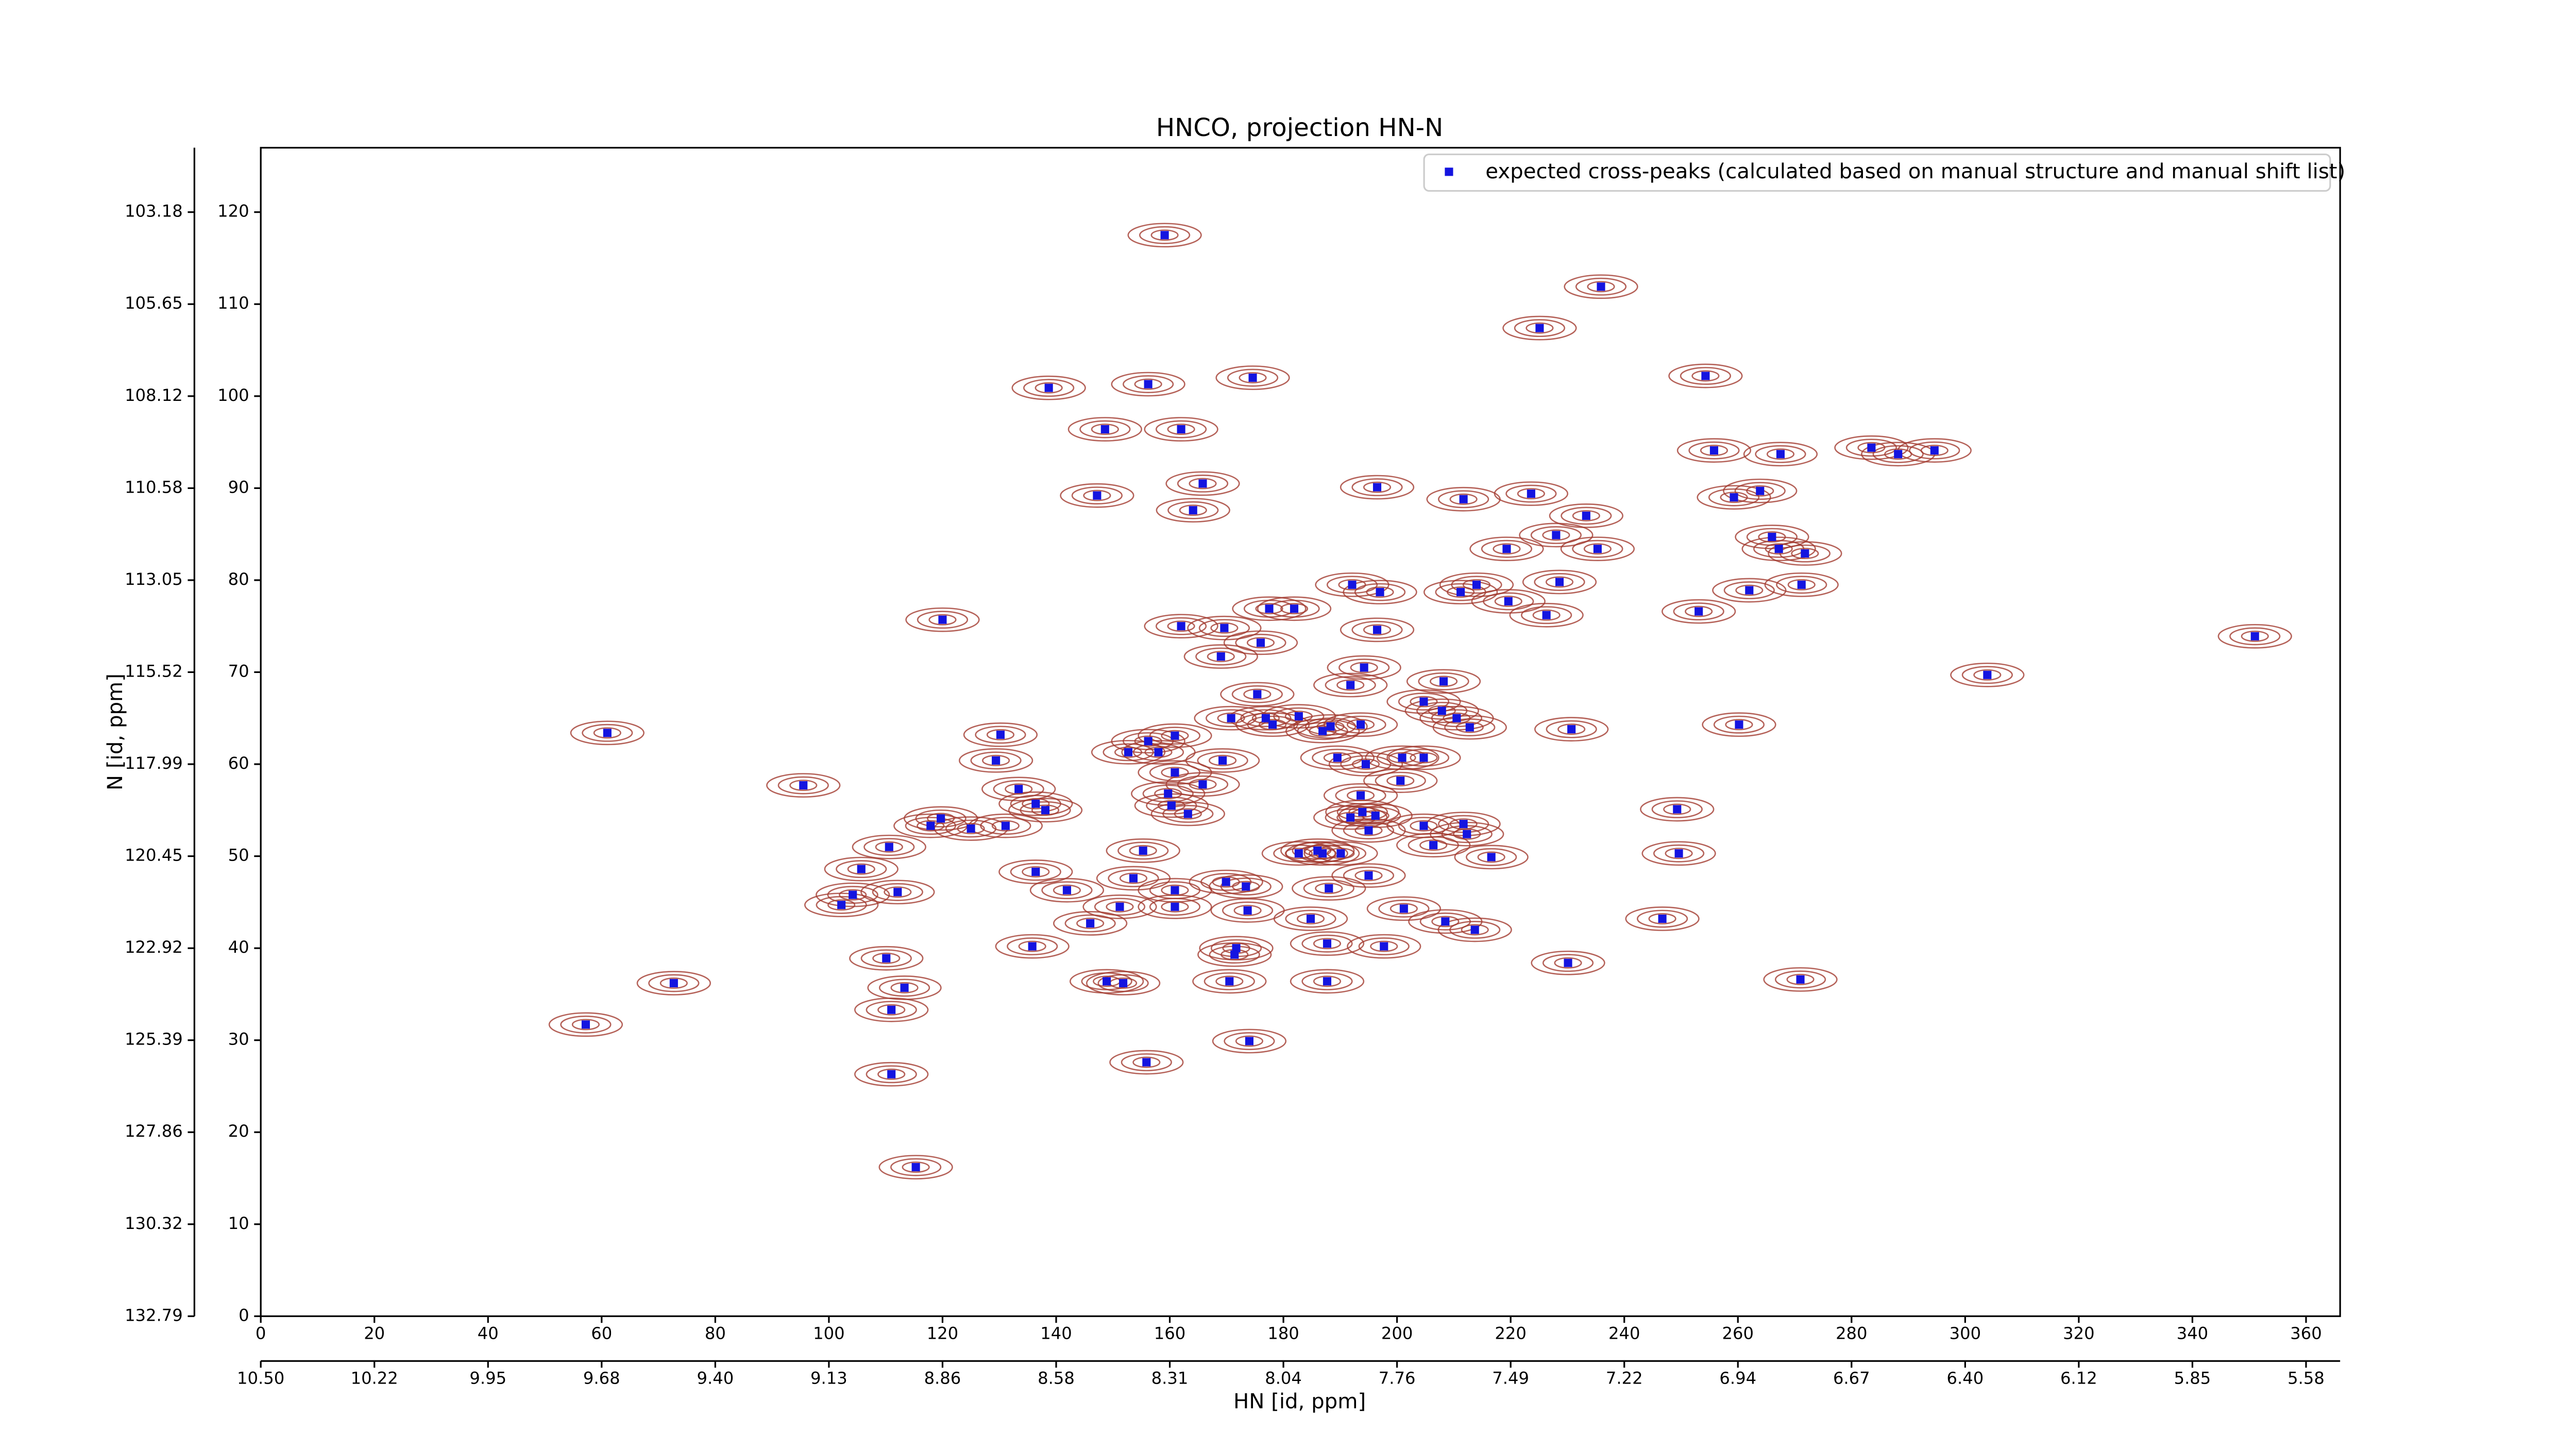  I want to click on x2-tick-label: 5.58, so click(2306, 1378).